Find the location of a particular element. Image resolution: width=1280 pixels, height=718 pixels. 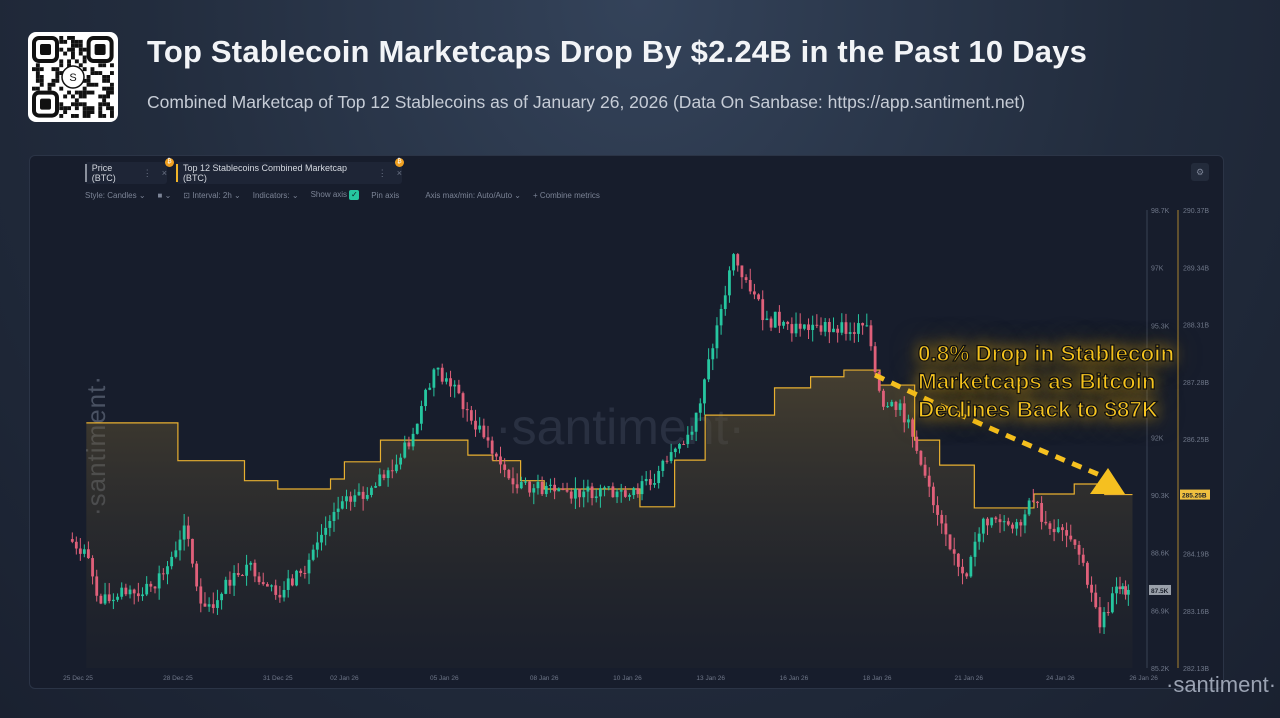

marketcap-tick-label: 283.16B is located at coordinates (1196, 612).